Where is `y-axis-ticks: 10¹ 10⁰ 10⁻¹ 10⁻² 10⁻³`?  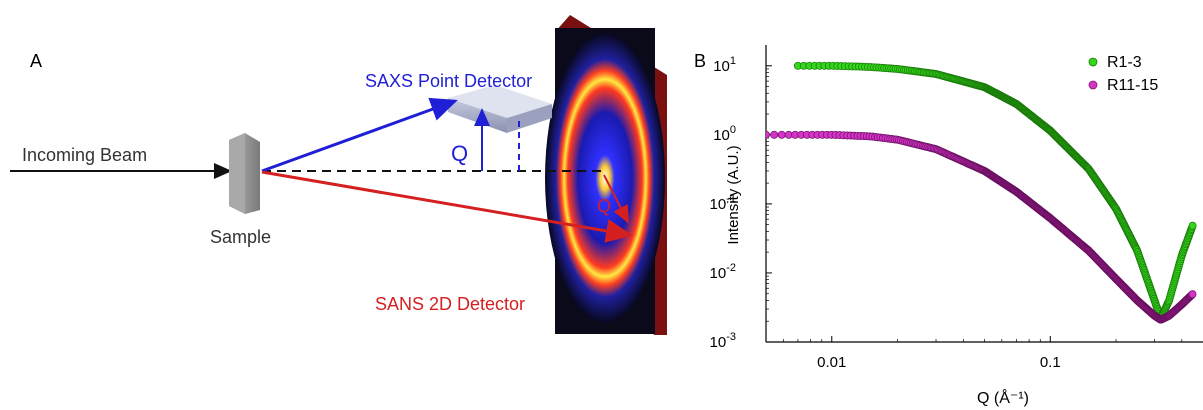 y-axis-ticks: 10¹ 10⁰ 10⁻¹ 10⁻² 10⁻³ is located at coordinates (741, 203).